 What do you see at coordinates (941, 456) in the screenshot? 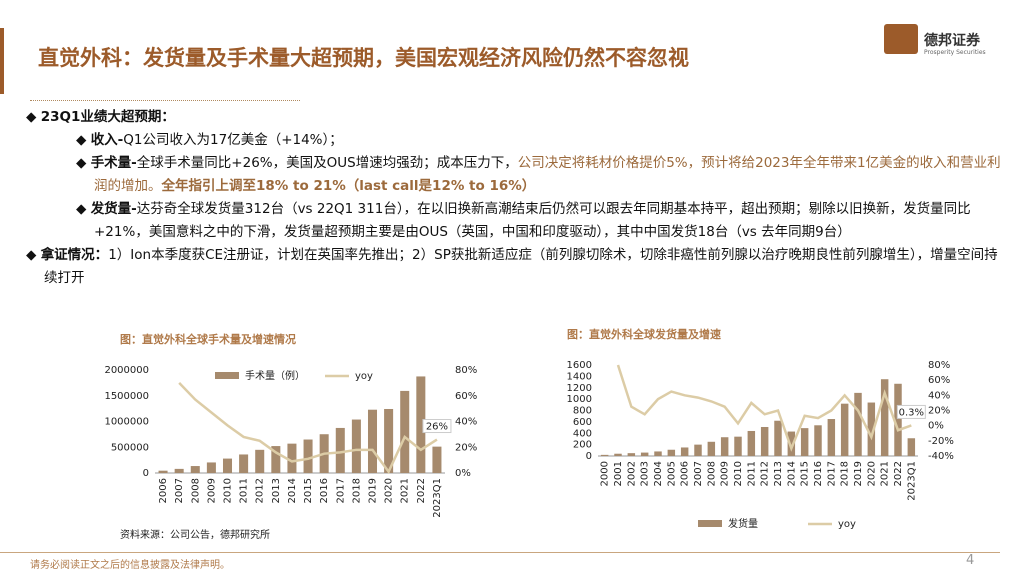
I see `y2-tick-label: -40%` at bounding box center [941, 456].